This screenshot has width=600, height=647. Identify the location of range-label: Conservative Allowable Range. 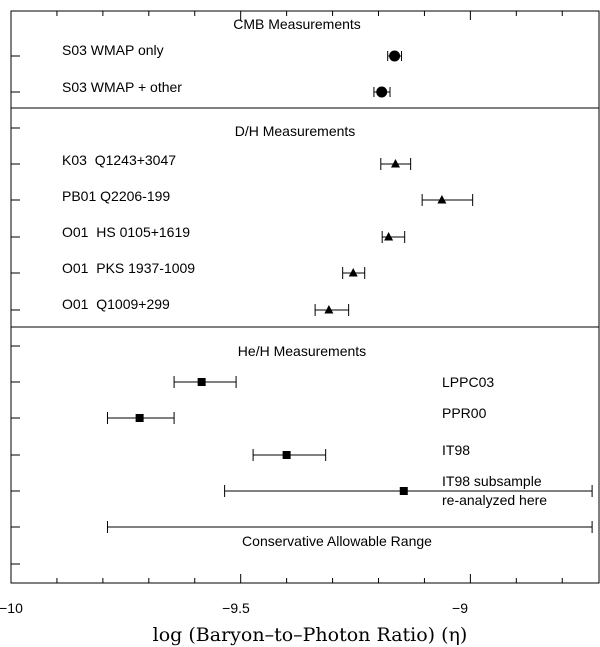
(337, 541).